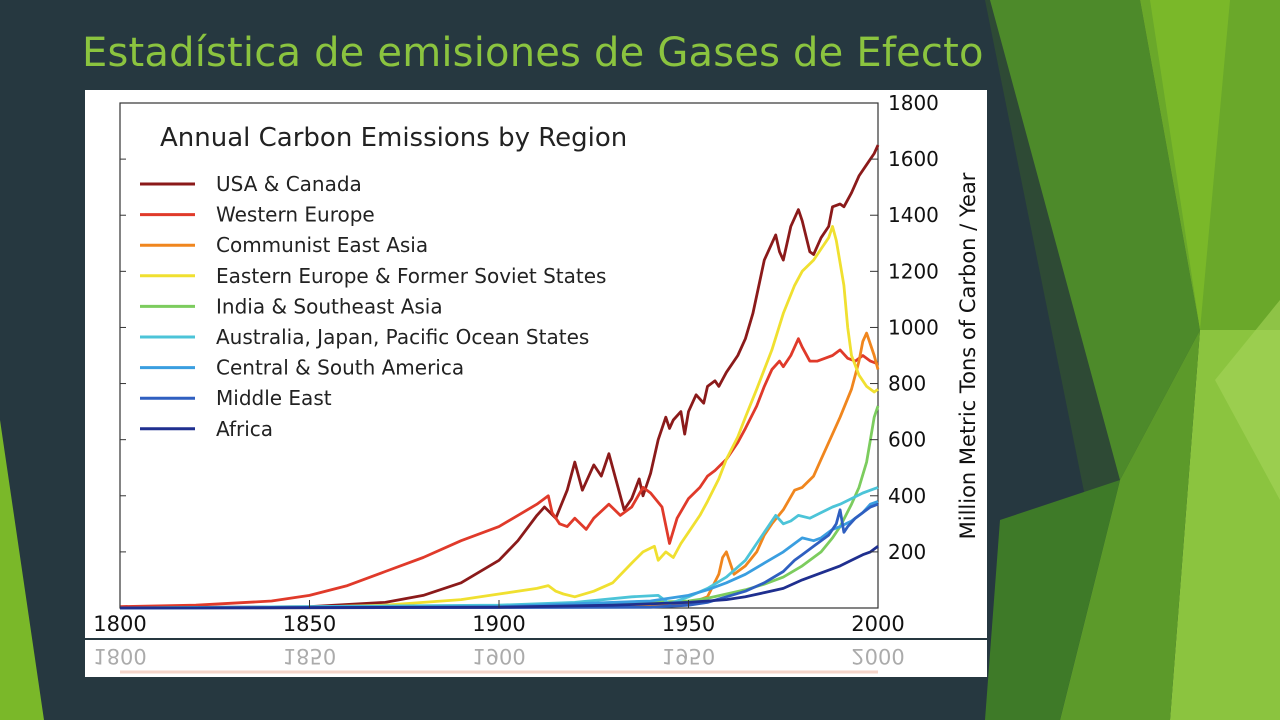 This screenshot has height=720, width=1280. I want to click on legend-label-4: India & Southeast Asia, so click(329, 306).